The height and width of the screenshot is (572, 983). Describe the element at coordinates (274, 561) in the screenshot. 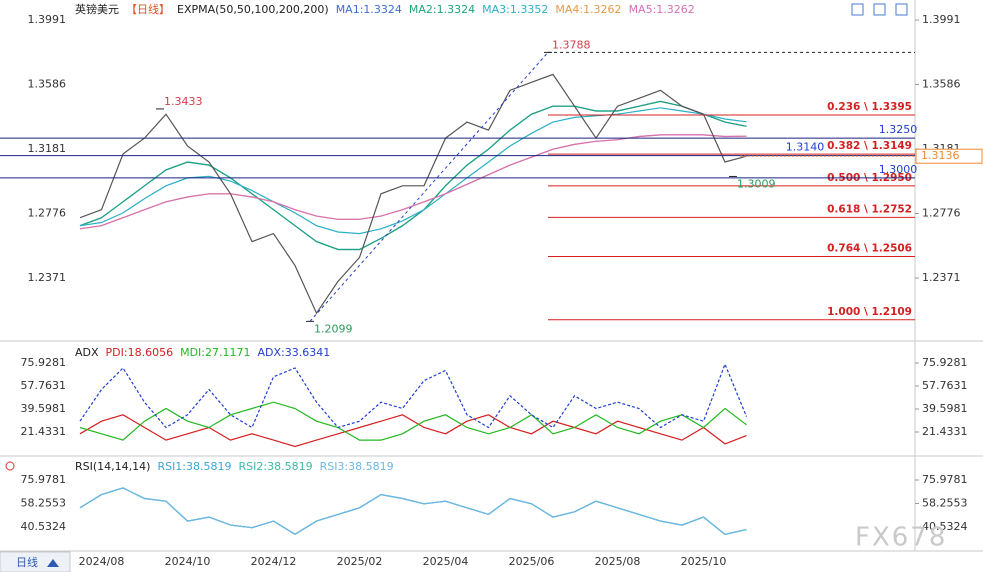

I see `x-tick-label: 2024/12` at that location.